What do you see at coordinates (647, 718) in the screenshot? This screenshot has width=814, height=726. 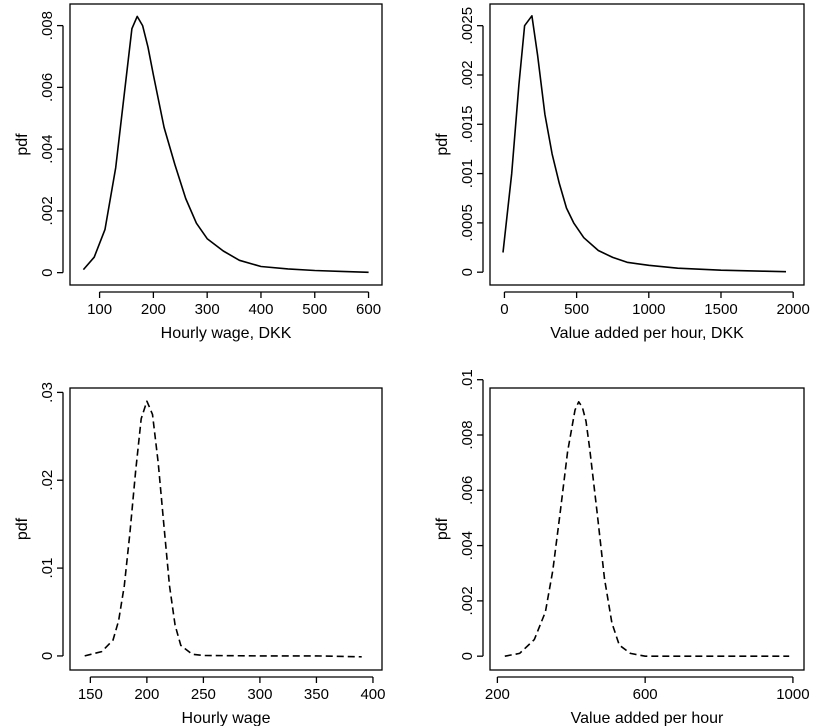 I see `x-axis-label: Value added per hour` at bounding box center [647, 718].